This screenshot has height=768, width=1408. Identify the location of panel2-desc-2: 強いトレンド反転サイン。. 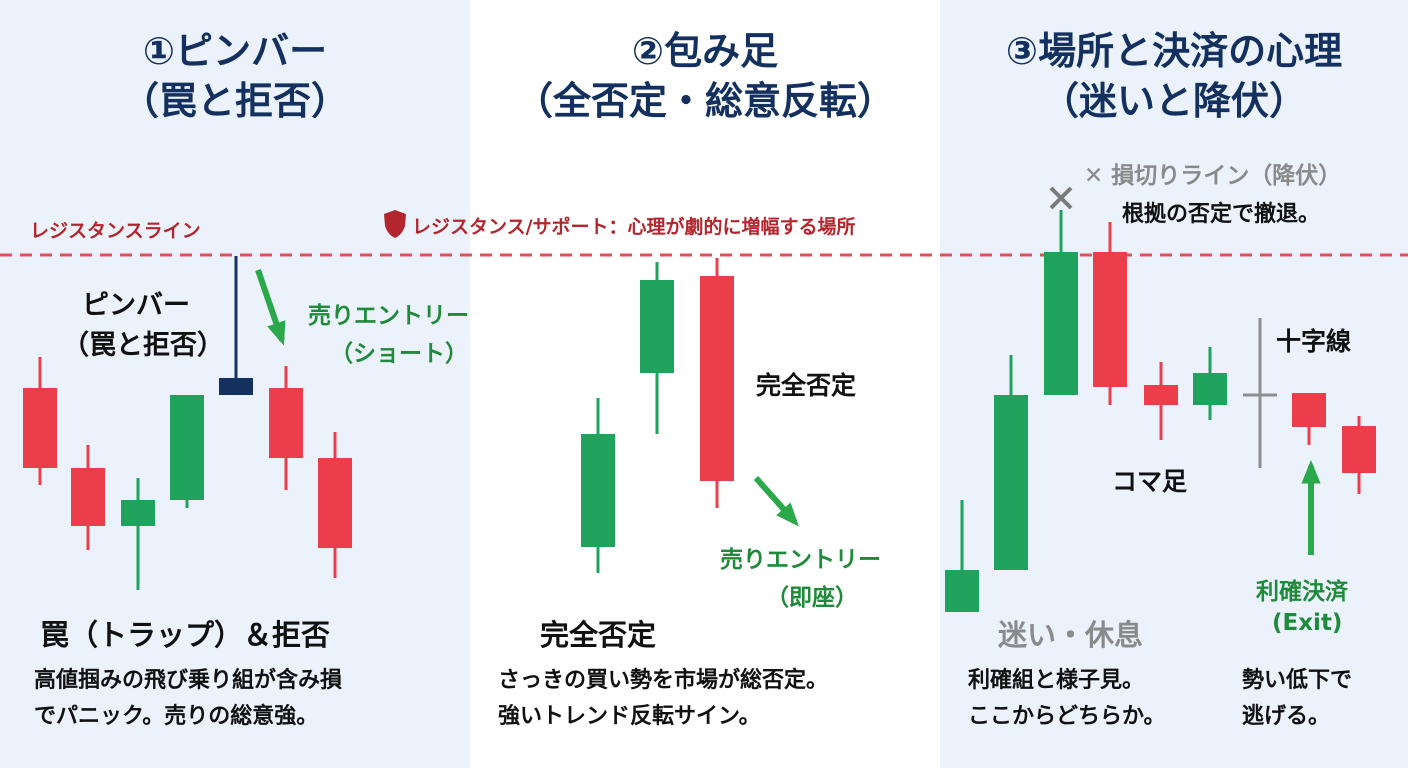
(629, 716).